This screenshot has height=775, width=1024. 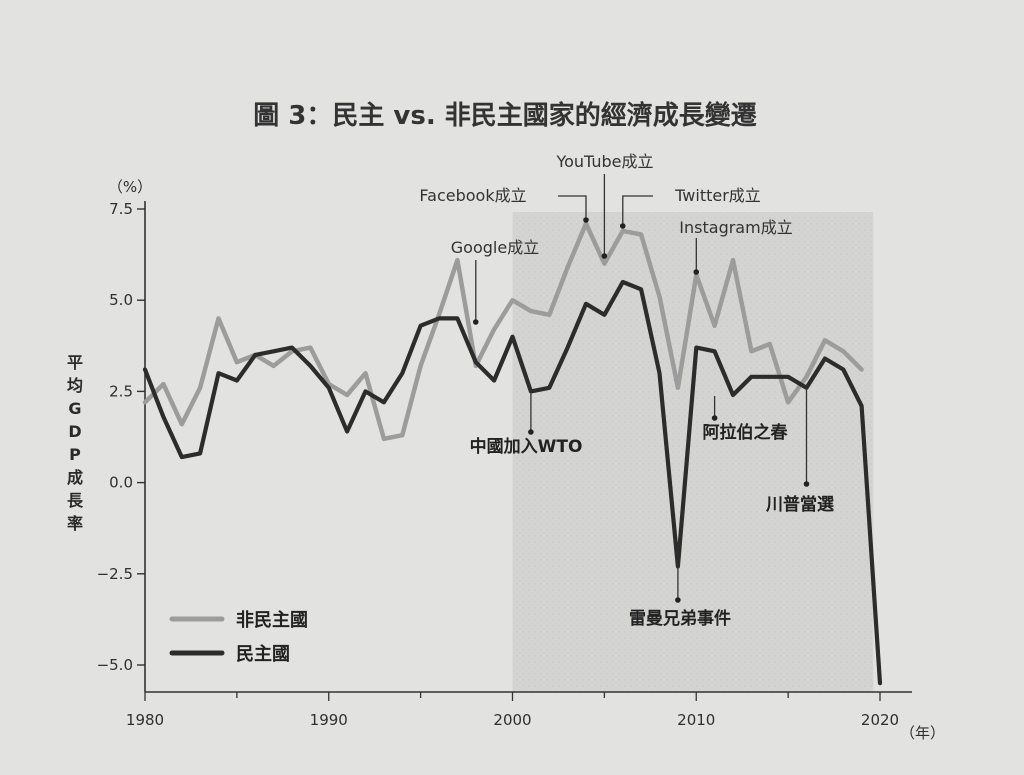 What do you see at coordinates (505, 115) in the screenshot?
I see `chart-title: 圖 3：民主 vs. 非民主國家的經濟成長變遷` at bounding box center [505, 115].